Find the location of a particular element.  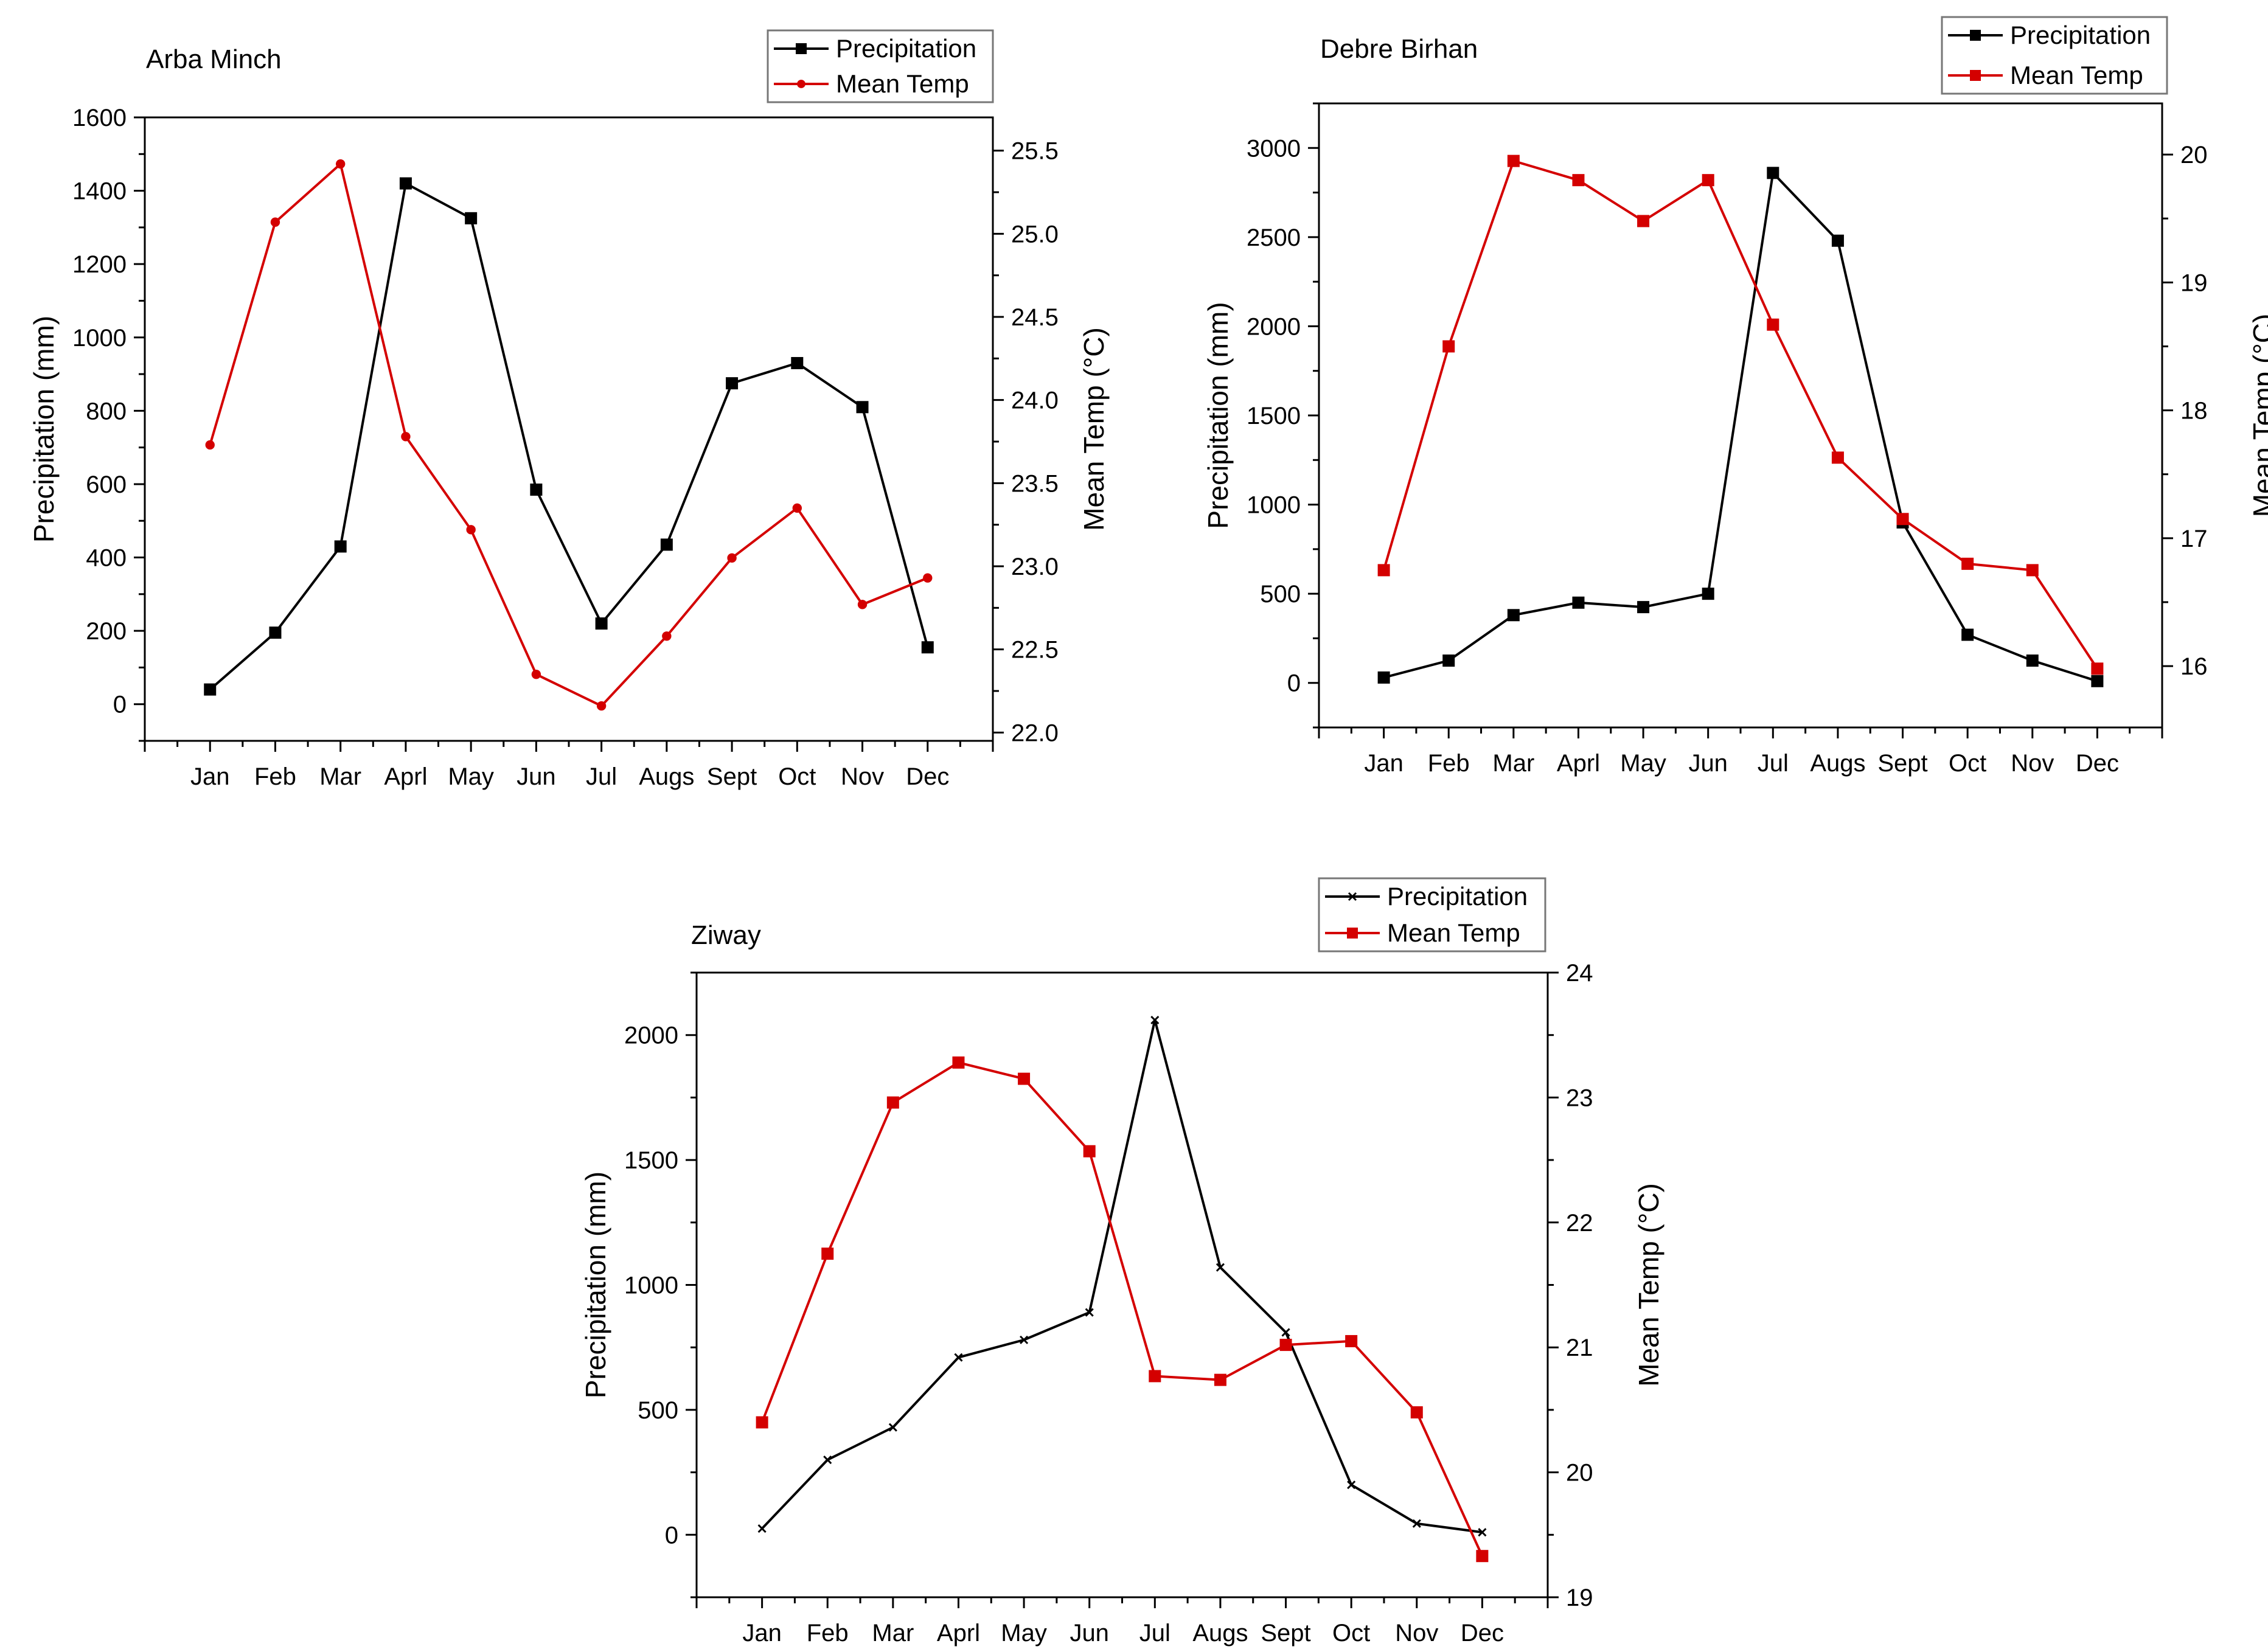

legend: Precipitation Mean Temp is located at coordinates (1432, 915).